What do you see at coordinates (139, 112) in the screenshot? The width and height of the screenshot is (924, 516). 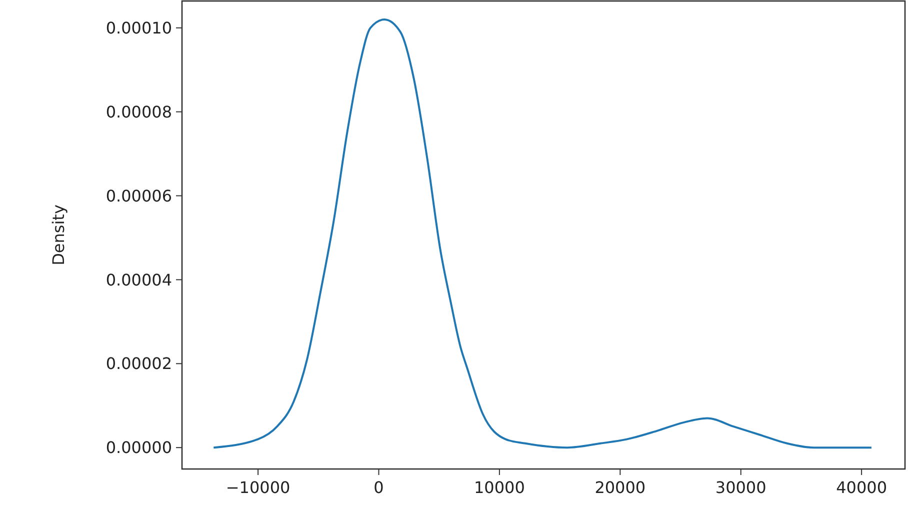 I see `y-tick-label: 0.00008` at bounding box center [139, 112].